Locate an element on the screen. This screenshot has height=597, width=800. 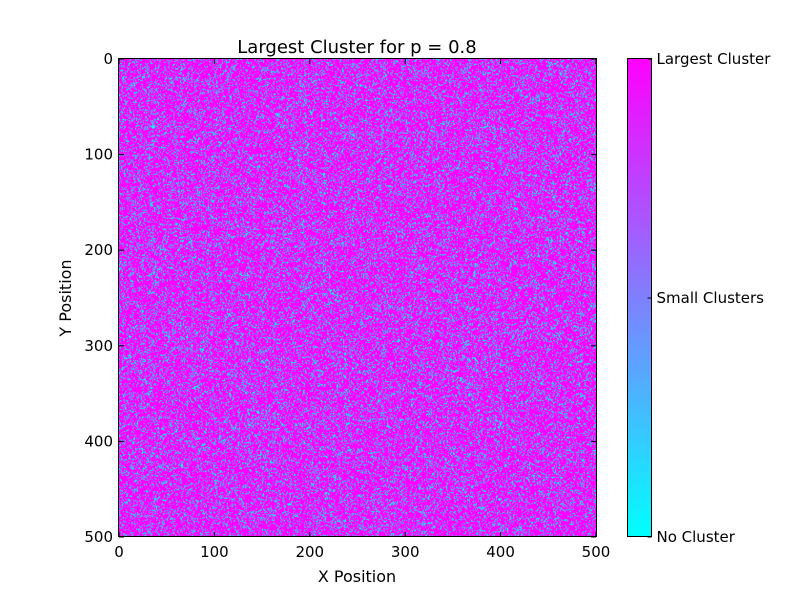
x-tick-label: 400 is located at coordinates (500, 552).